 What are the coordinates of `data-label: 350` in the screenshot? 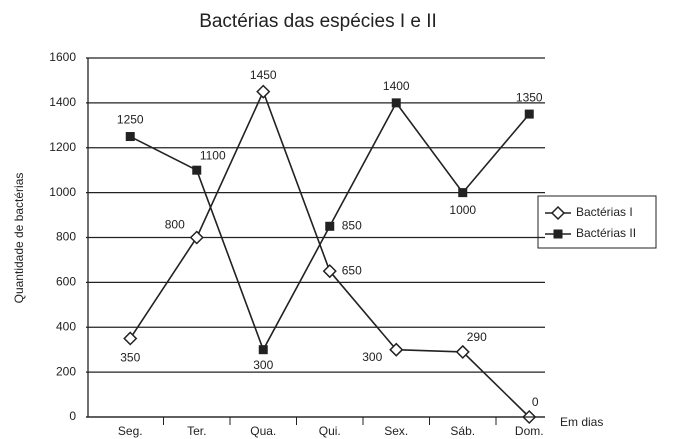 It's located at (130, 358).